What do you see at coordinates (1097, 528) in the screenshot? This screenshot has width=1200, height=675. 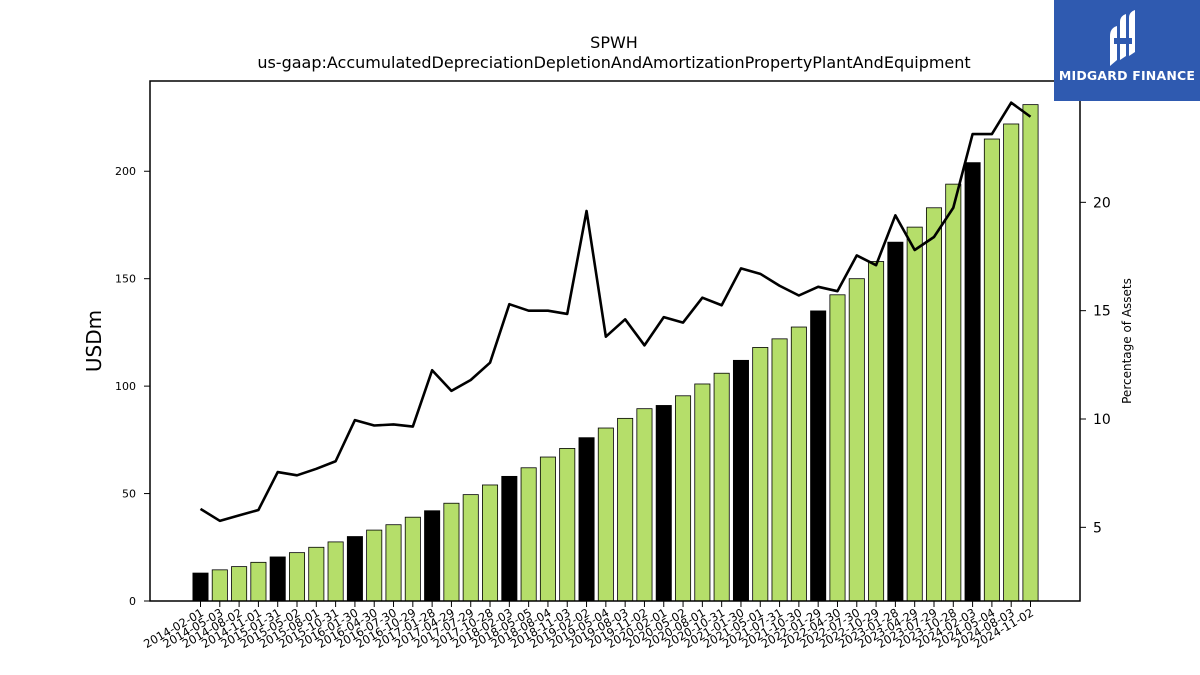 I see `y2-tick-label: 5` at bounding box center [1097, 528].